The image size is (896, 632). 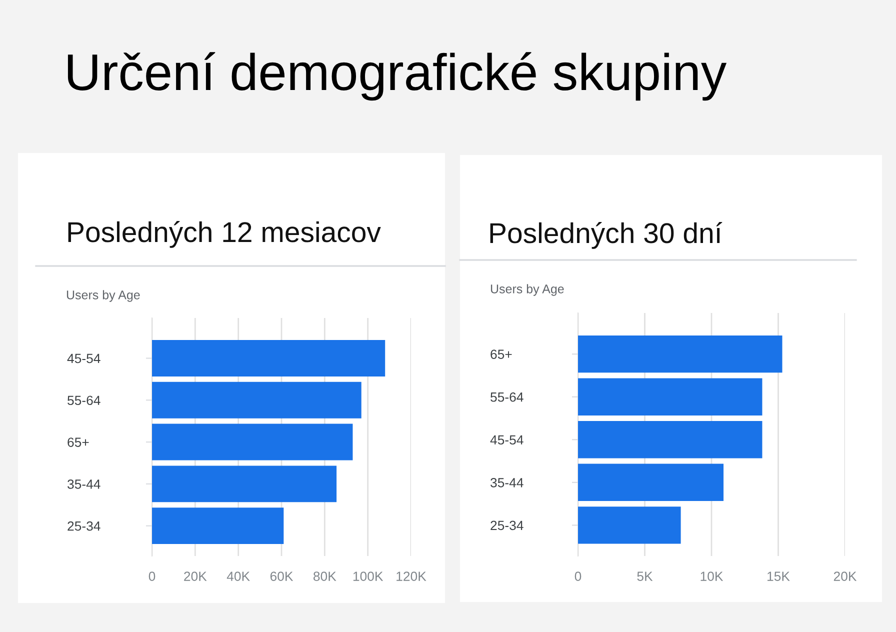 I want to click on x-tick-label: 60K, so click(x=282, y=576).